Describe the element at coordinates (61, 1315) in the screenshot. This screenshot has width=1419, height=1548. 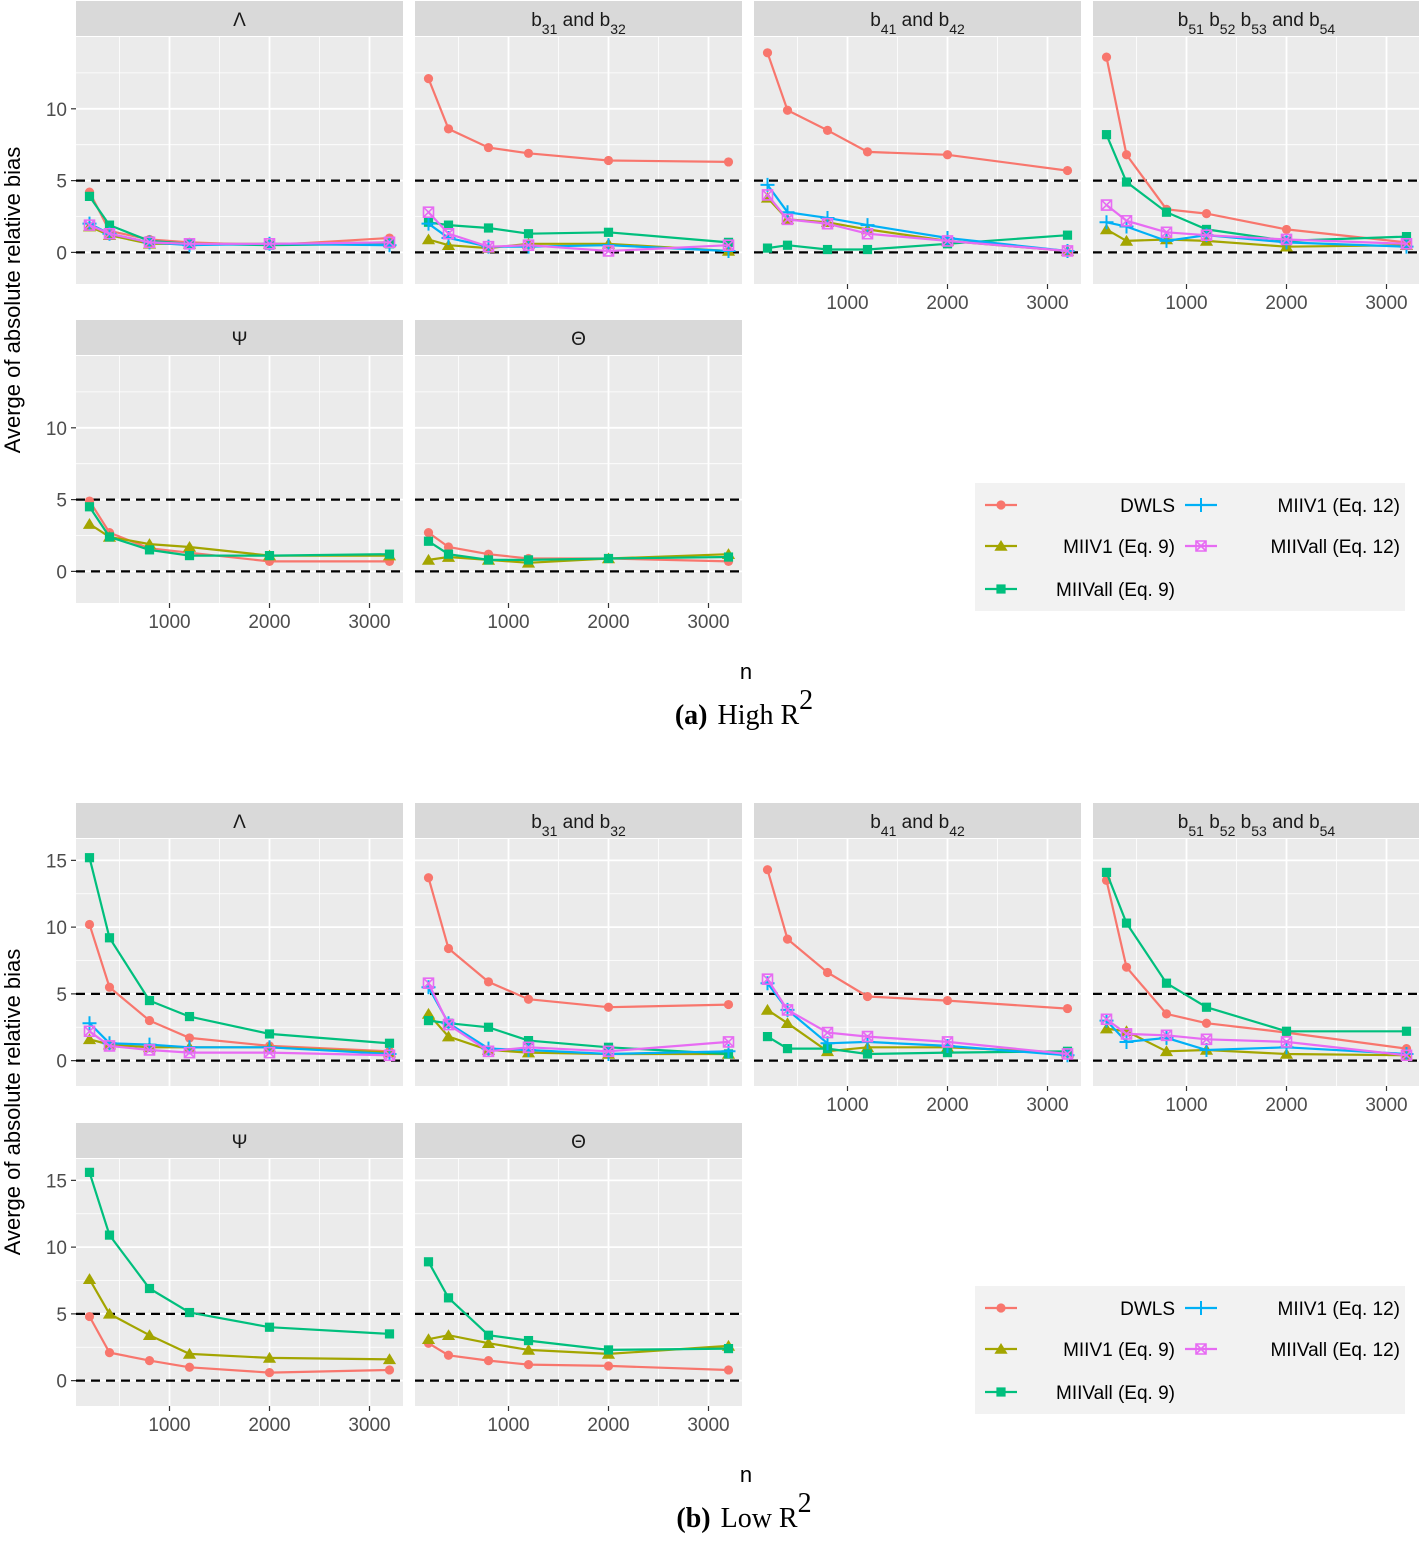
I see `y-tick-label: 5` at that location.